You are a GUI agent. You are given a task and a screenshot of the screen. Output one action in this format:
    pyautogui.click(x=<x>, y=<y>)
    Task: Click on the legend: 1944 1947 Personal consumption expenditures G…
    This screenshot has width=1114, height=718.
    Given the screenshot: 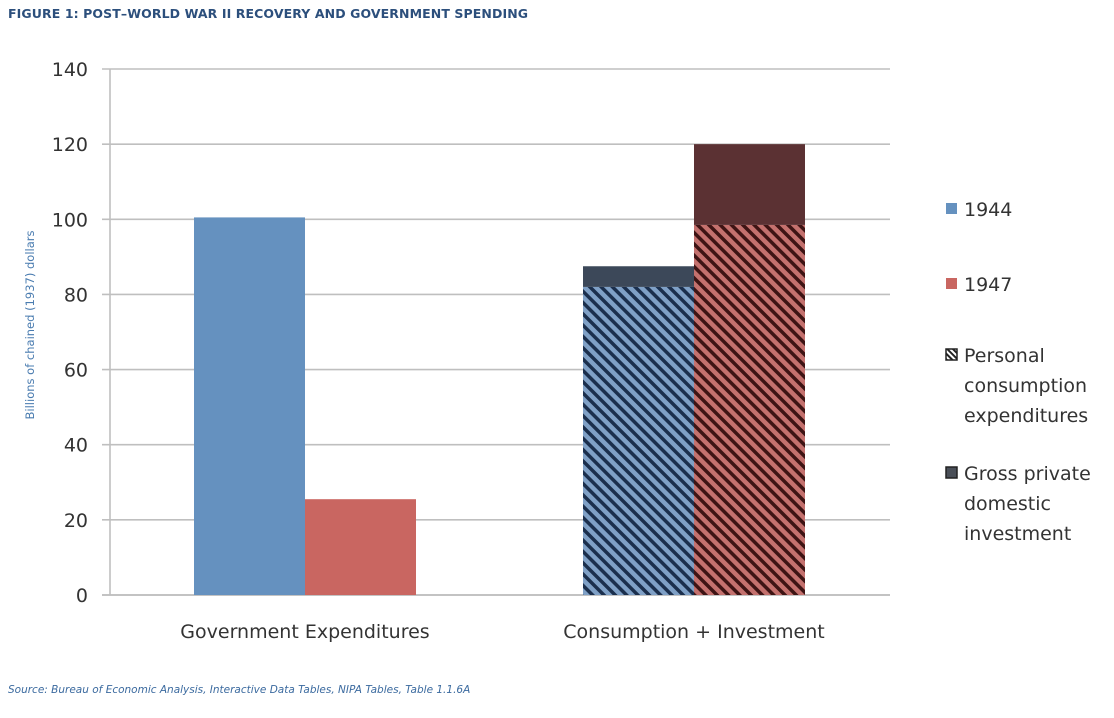 What is the action you would take?
    pyautogui.click(x=1018, y=372)
    